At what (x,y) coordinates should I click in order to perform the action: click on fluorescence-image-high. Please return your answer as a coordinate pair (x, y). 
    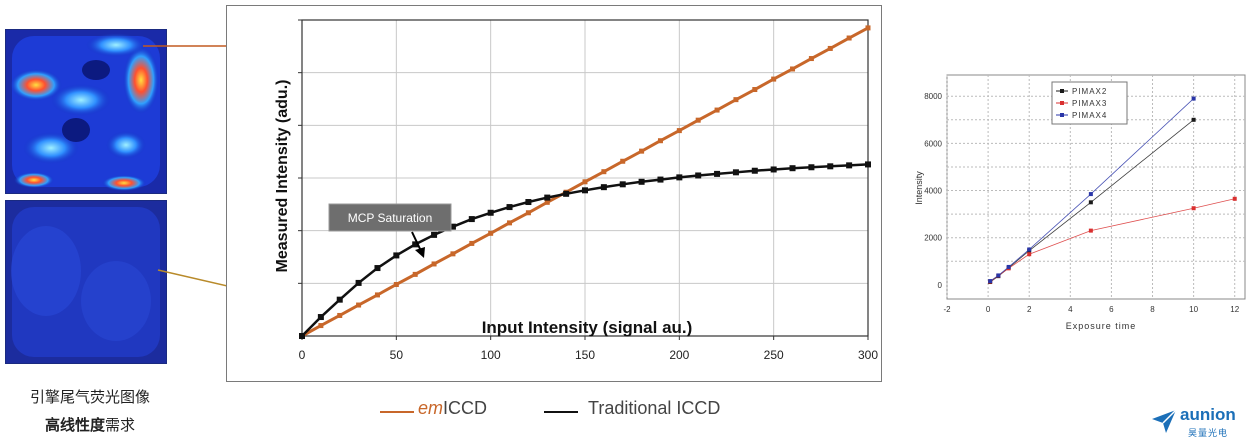
    Looking at the image, I should click on (86, 111).